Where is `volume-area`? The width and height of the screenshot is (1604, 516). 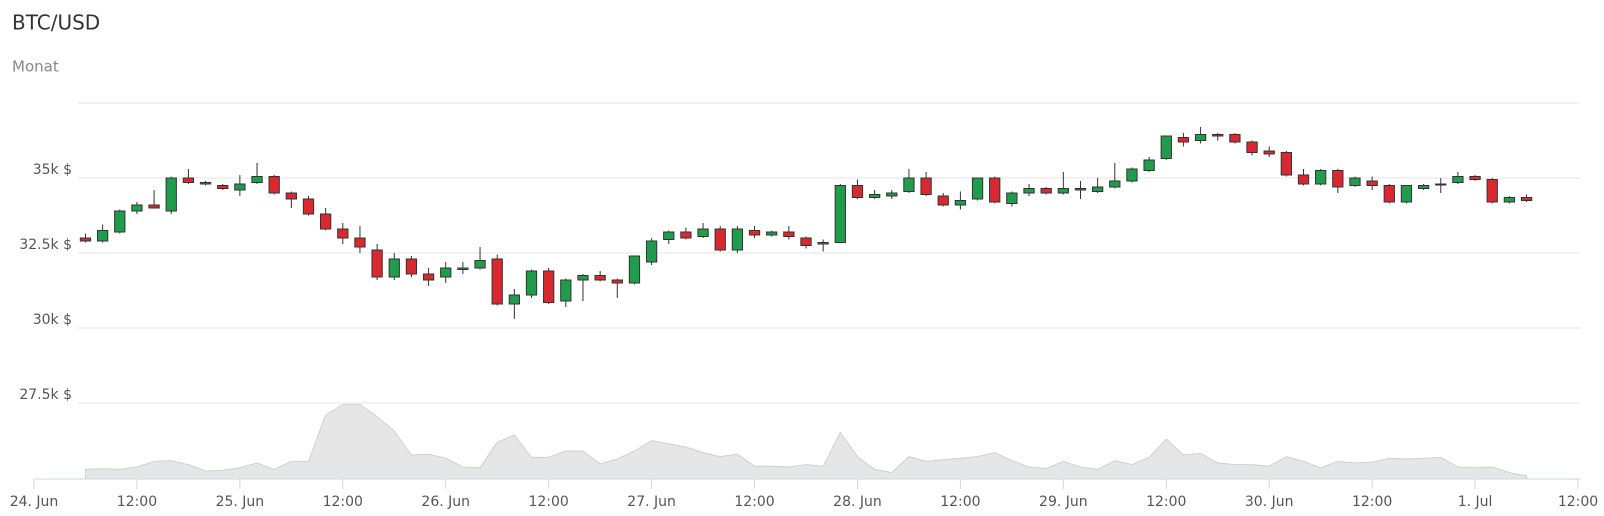 volume-area is located at coordinates (806, 442).